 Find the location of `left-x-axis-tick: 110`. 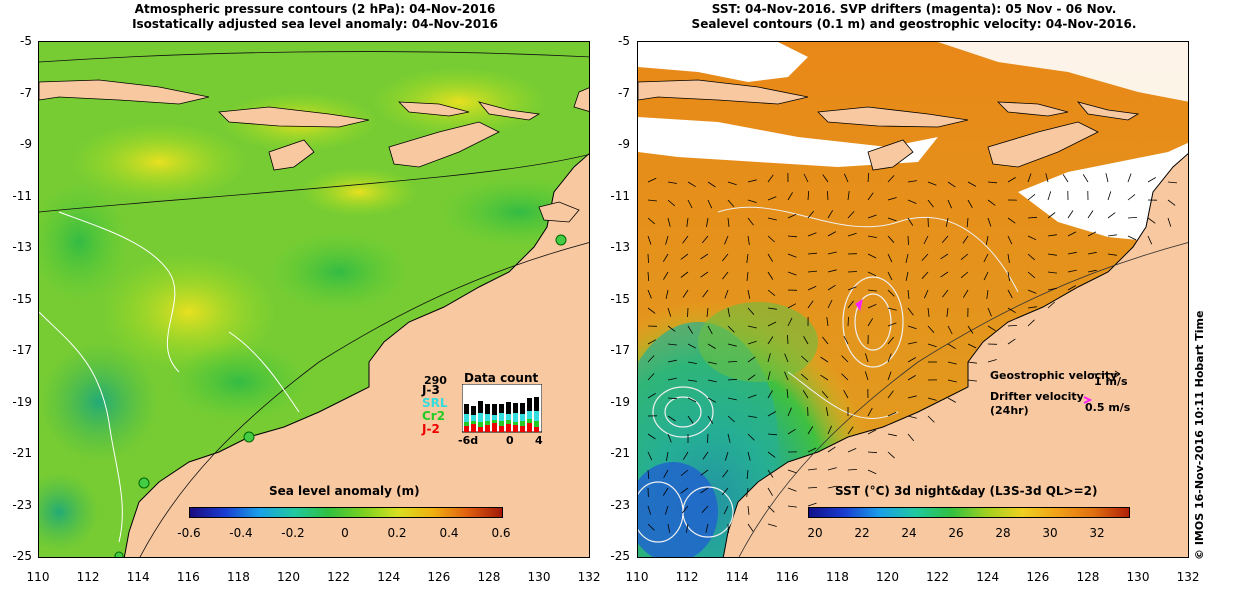

left-x-axis-tick: 110 is located at coordinates (38, 577).